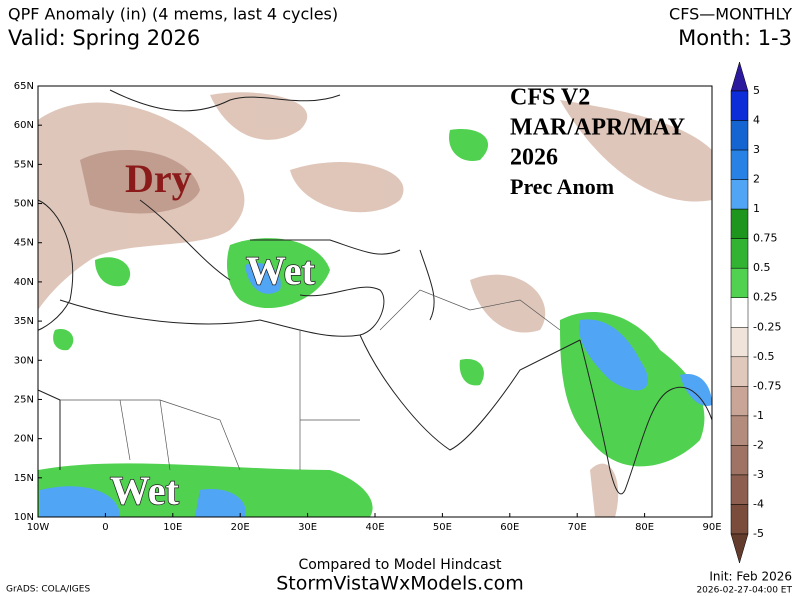 The height and width of the screenshot is (596, 800). Describe the element at coordinates (24, 478) in the screenshot. I see `lat-label: 15N` at that location.